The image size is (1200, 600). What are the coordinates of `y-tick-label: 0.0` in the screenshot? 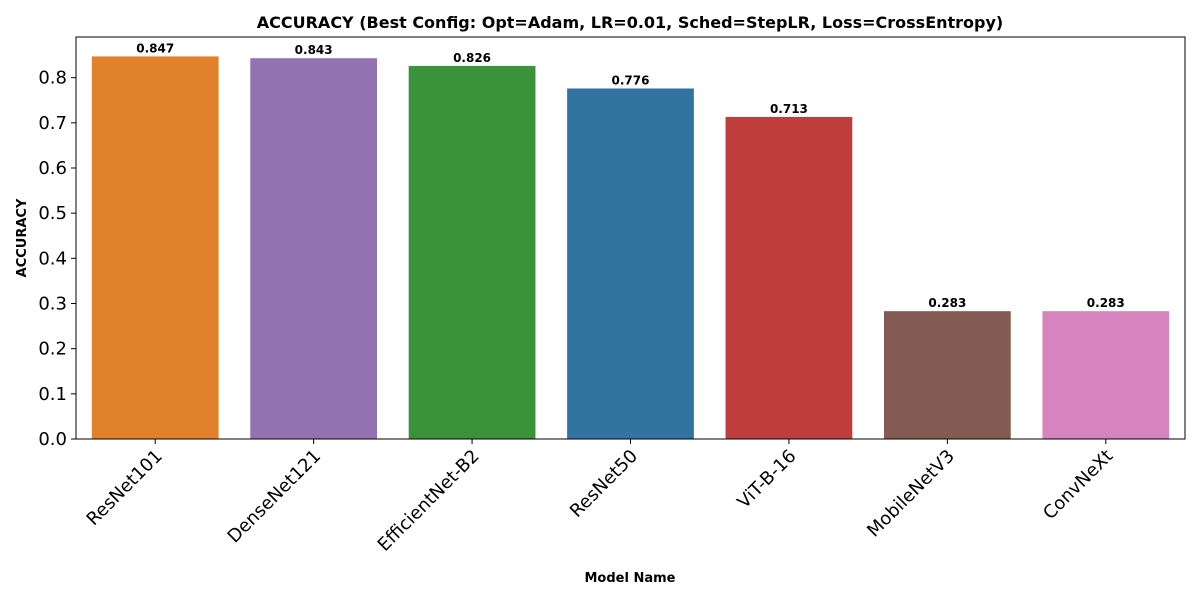 It's located at (52, 439).